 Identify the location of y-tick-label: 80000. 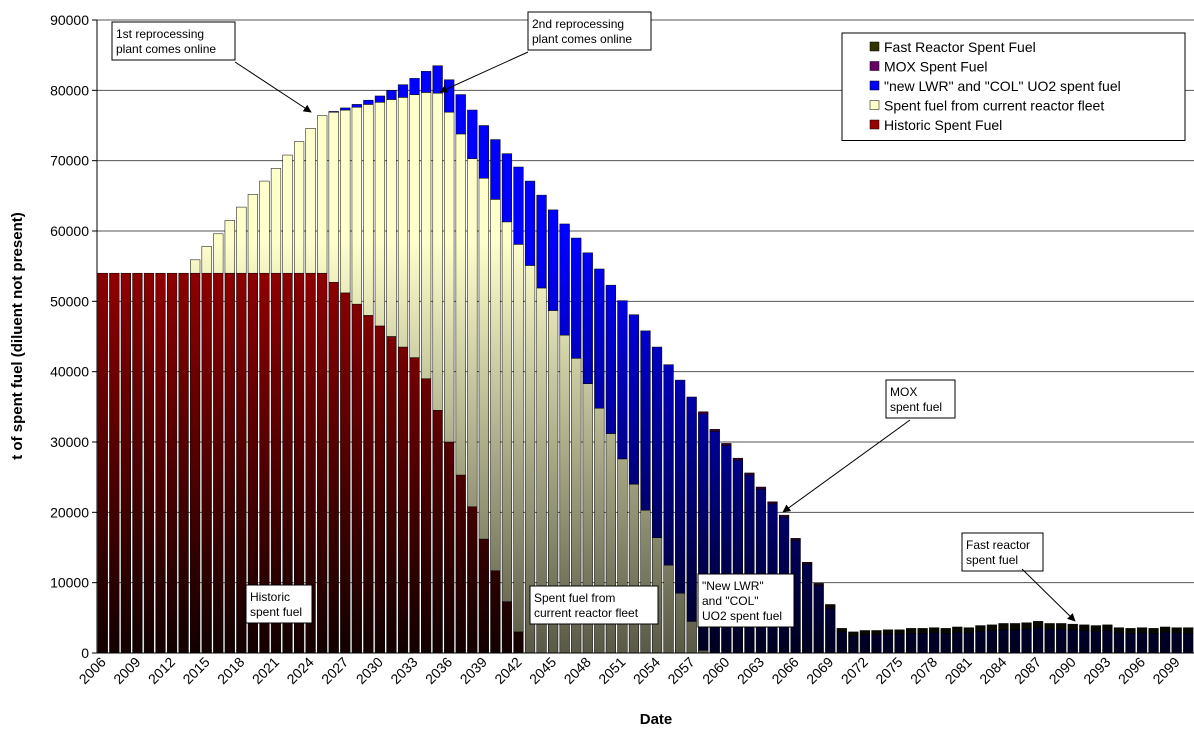
(69, 90).